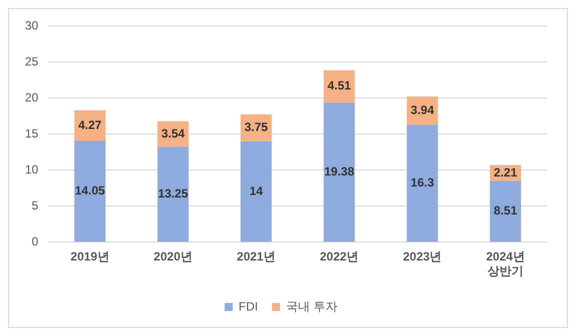  I want to click on legend-label: 국내 투자, so click(312, 306).